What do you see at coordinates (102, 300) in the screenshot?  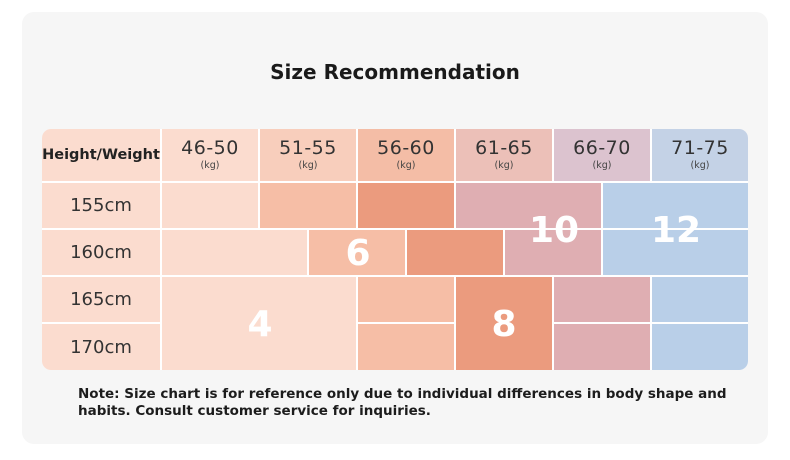 I see `row-label-165cm: 165cm` at bounding box center [102, 300].